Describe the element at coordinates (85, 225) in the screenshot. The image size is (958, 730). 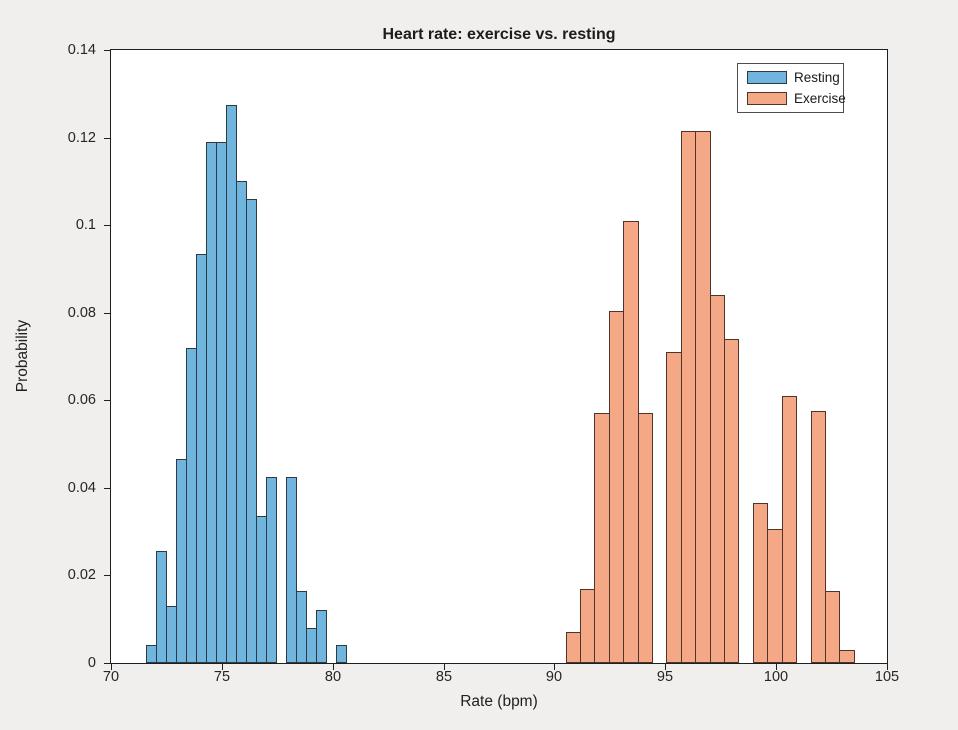
I see `y-tick-label: 0.1` at that location.